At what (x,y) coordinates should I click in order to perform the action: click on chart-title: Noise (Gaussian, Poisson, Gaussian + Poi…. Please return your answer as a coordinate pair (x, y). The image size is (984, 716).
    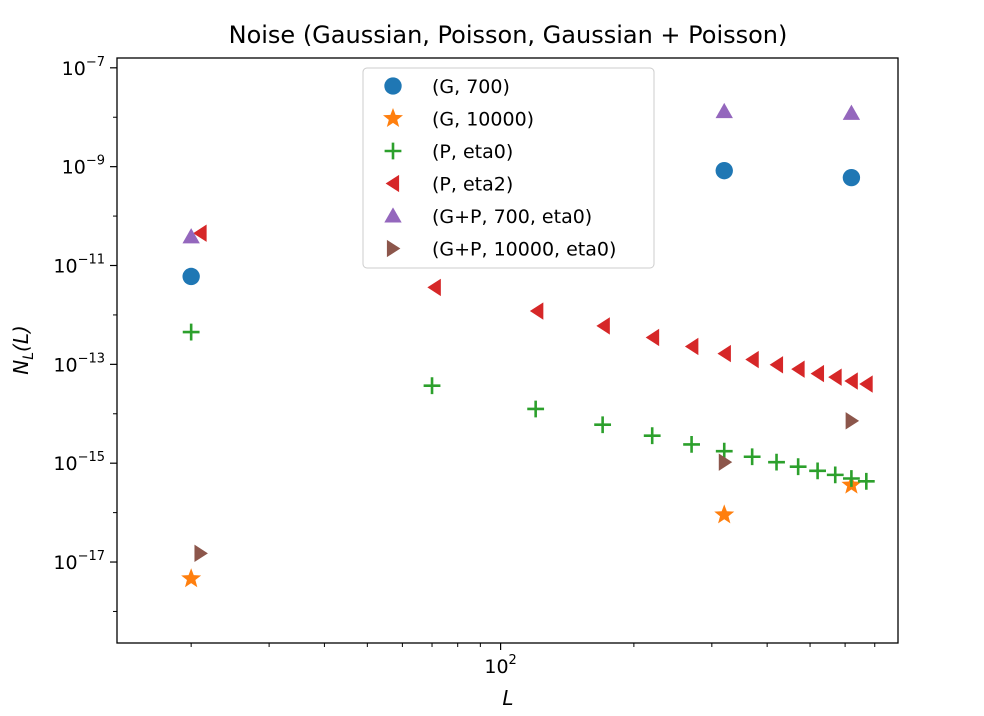
    Looking at the image, I should click on (508, 35).